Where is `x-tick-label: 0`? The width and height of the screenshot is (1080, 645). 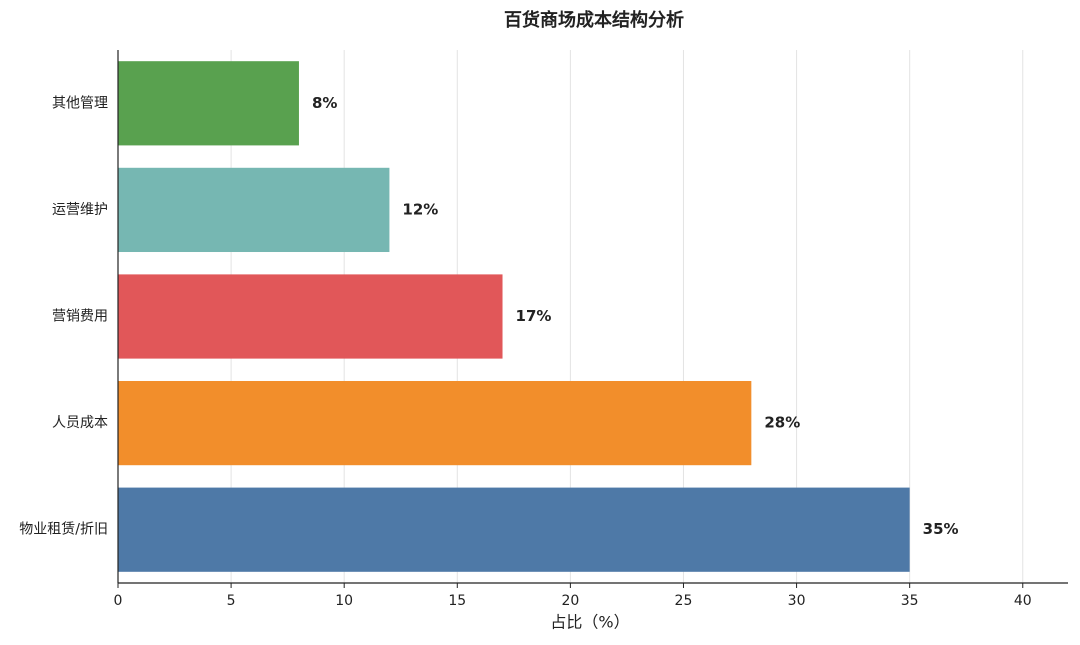 x-tick-label: 0 is located at coordinates (118, 601).